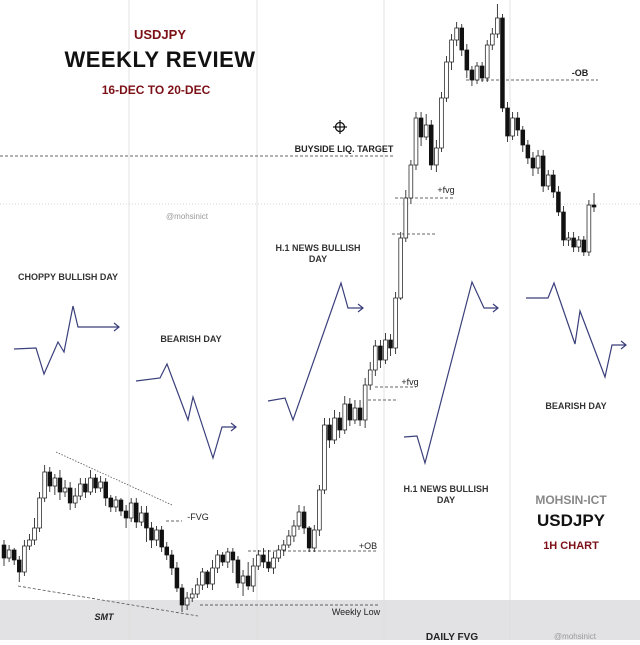 The height and width of the screenshot is (645, 640). What do you see at coordinates (108, 601) in the screenshot?
I see `smt-line-bottom` at bounding box center [108, 601].